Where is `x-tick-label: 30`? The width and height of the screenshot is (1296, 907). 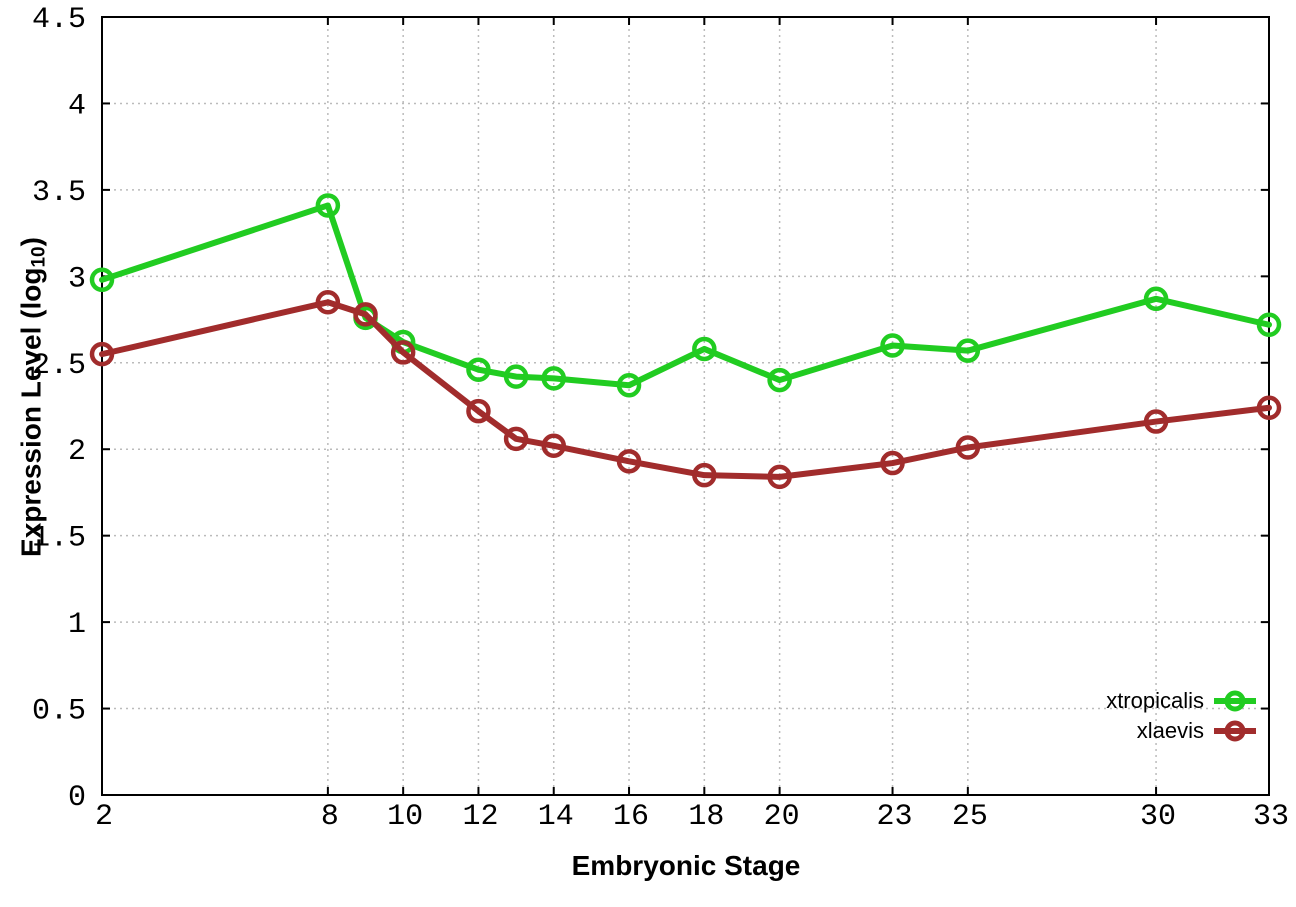 x-tick-label: 30 is located at coordinates (1158, 817).